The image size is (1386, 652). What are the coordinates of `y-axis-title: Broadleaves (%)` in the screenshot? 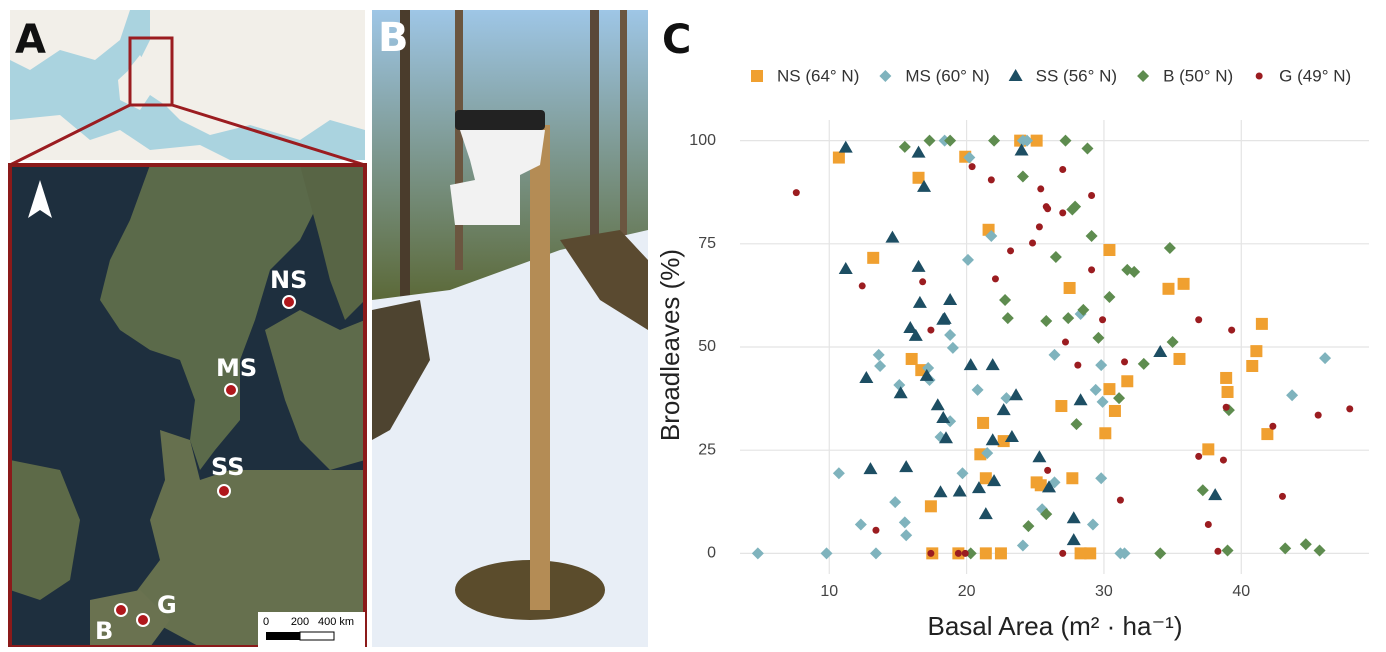 It's located at (670, 345).